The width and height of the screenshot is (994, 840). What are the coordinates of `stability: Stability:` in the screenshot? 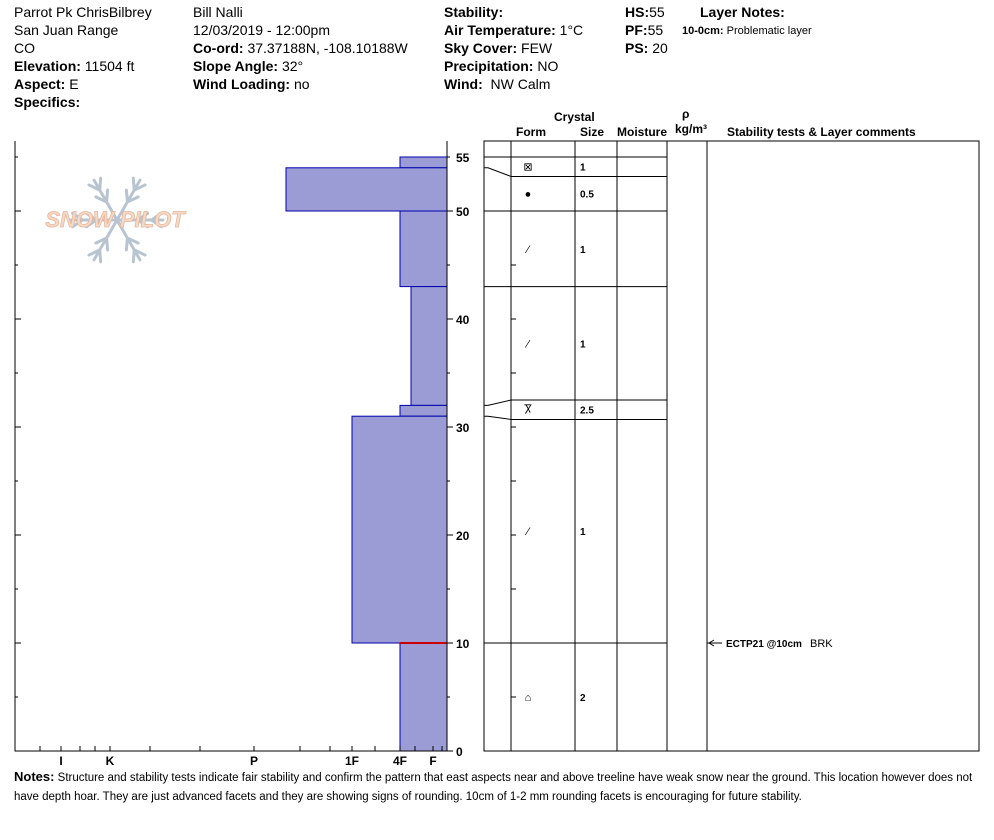 It's located at (474, 12).